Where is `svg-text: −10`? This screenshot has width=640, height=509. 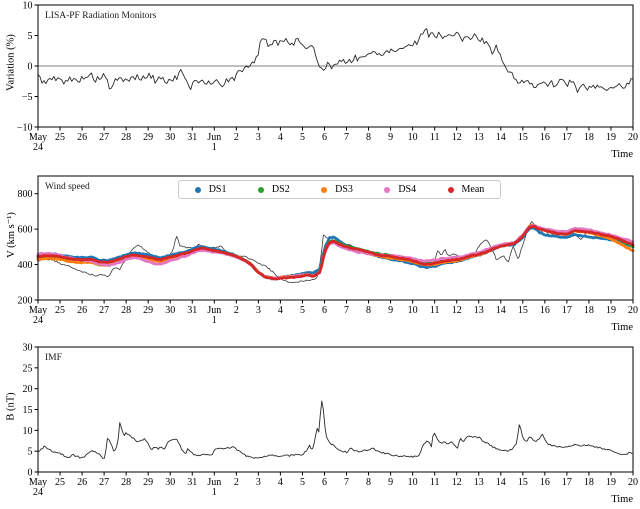
svg-text: −10 is located at coordinates (25, 128).